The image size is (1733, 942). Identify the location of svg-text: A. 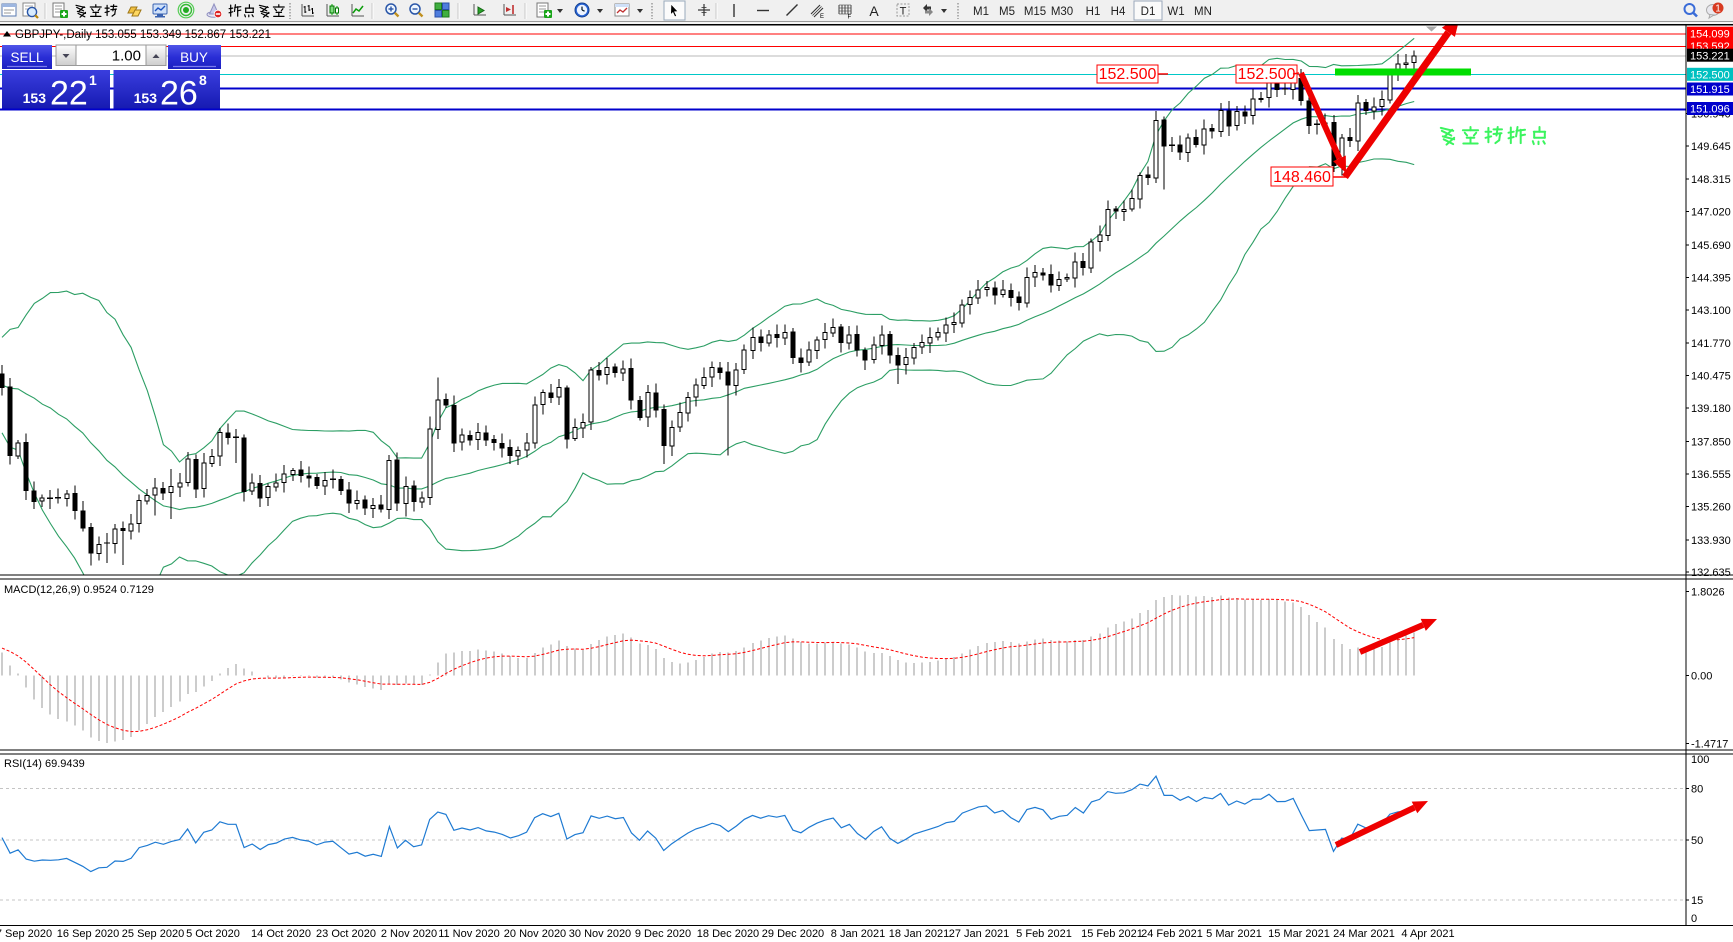
(874, 11).